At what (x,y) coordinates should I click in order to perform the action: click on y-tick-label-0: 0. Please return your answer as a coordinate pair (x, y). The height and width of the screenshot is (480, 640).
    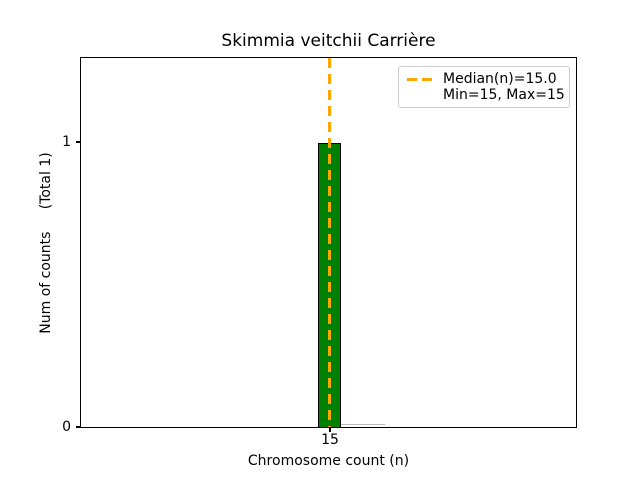
    Looking at the image, I should click on (66, 427).